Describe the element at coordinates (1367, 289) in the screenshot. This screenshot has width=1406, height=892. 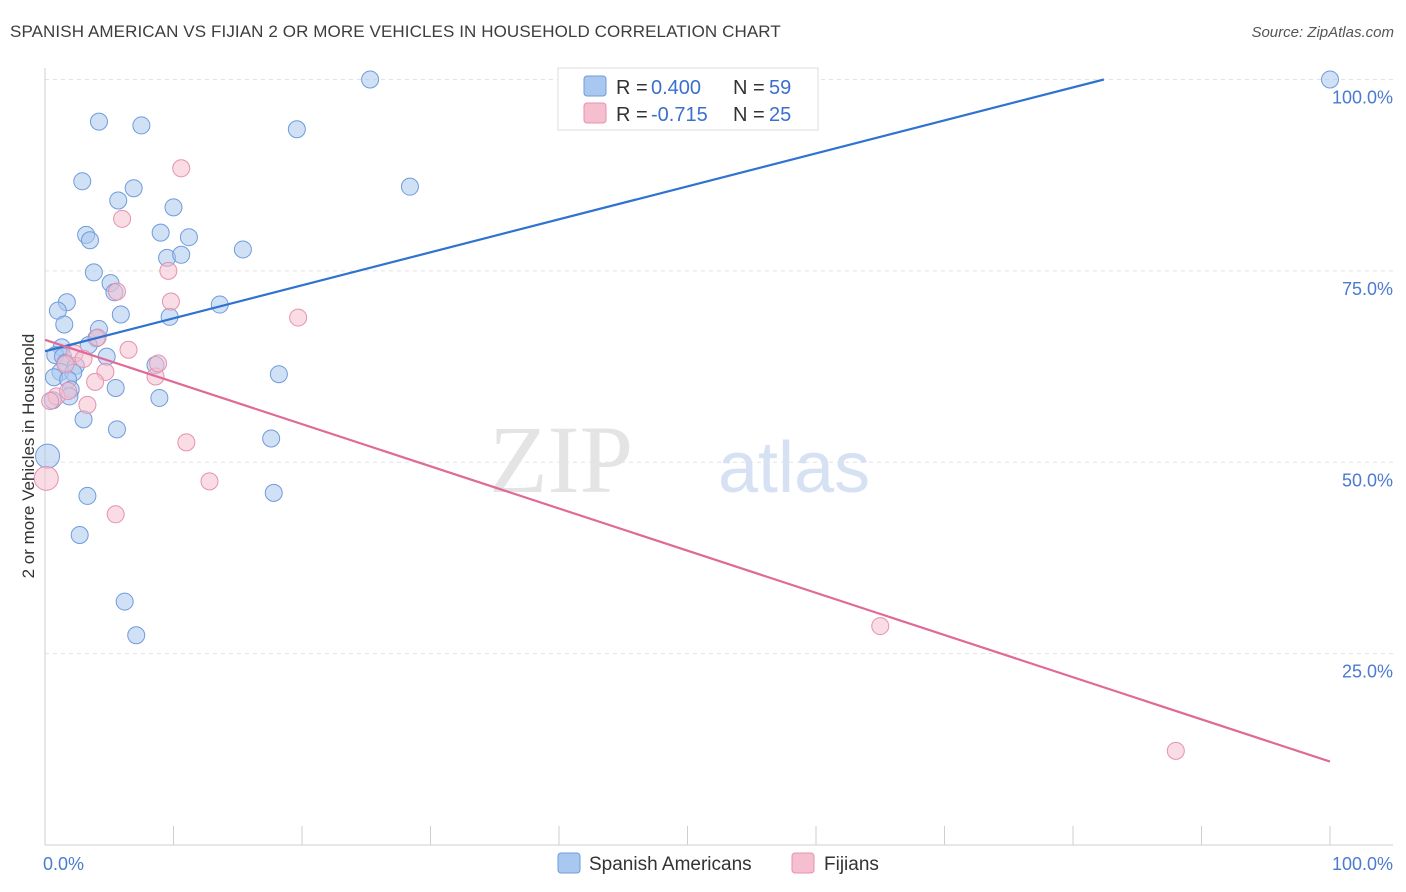
I see `y-tick-label-75: 75.0%` at that location.